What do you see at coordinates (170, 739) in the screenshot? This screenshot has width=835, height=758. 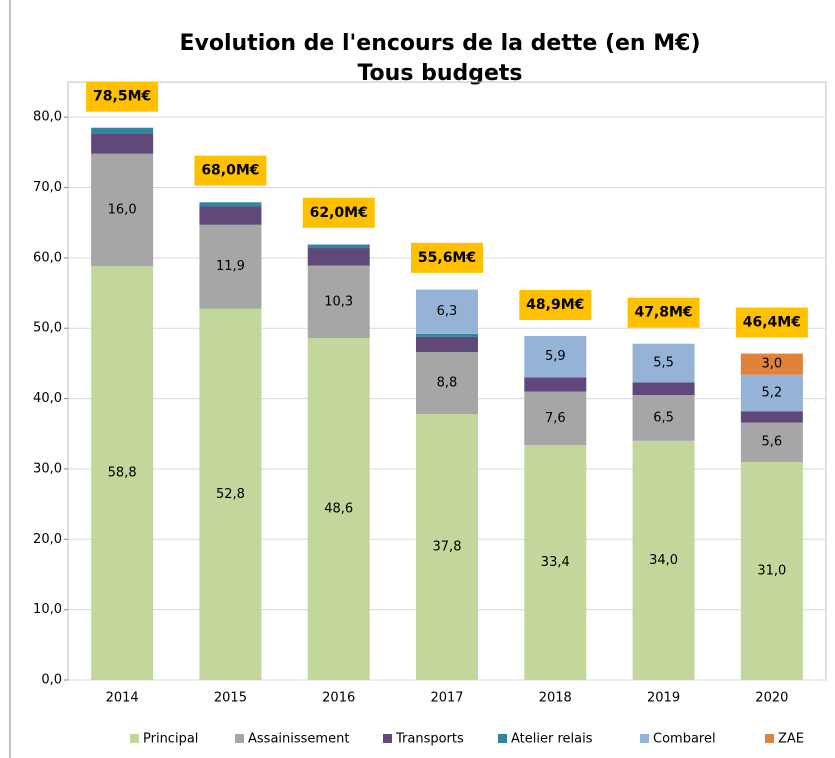 I see `legend-label: Principal` at bounding box center [170, 739].